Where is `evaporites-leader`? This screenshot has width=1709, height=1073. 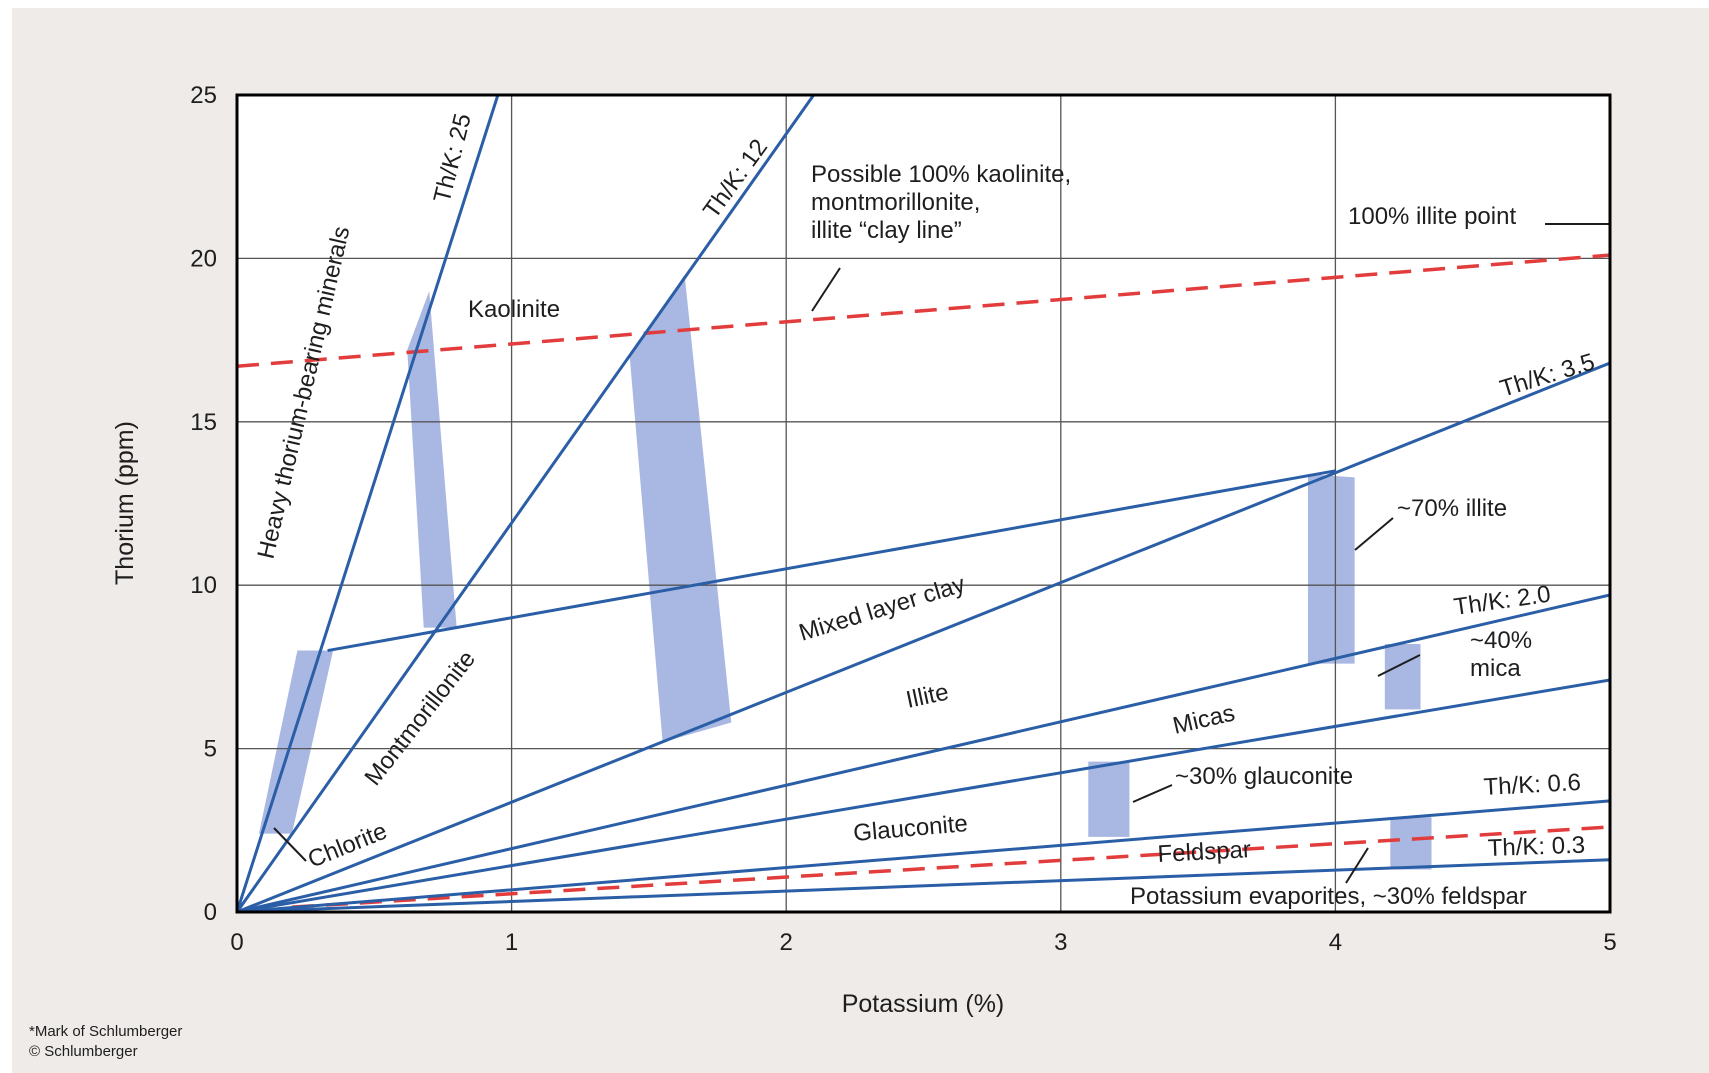 evaporites-leader is located at coordinates (1357, 865).